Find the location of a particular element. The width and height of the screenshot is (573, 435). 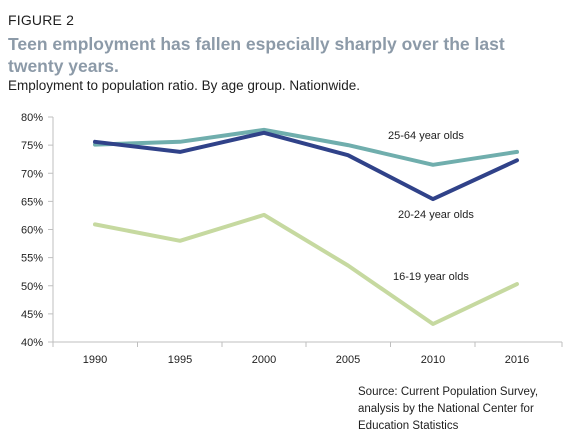

series-16-19-label: 16-19 year olds is located at coordinates (431, 277).